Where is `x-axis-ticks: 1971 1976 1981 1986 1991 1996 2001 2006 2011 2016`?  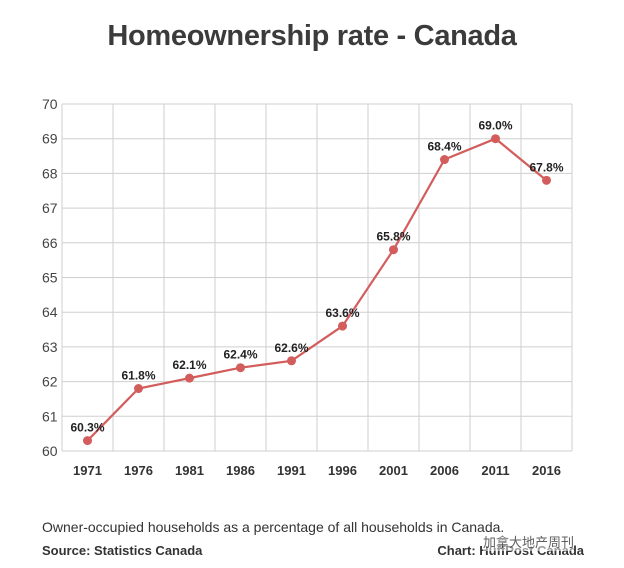 x-axis-ticks: 1971 1976 1981 1986 1991 1996 2001 2006 2011 2016 is located at coordinates (317, 470).